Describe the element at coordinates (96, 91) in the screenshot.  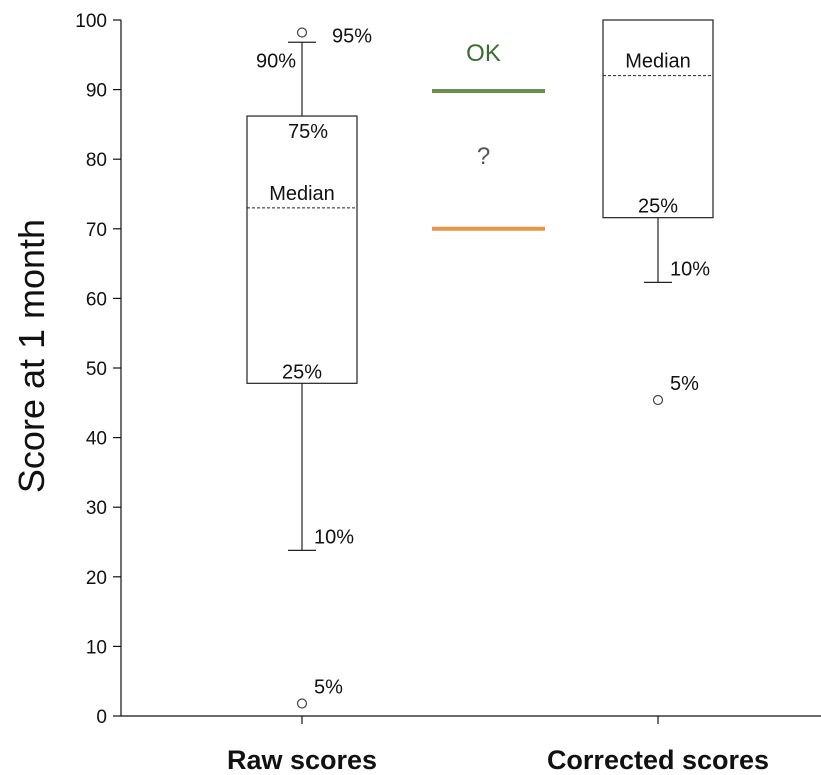
I see `y-tick-label: 90` at that location.